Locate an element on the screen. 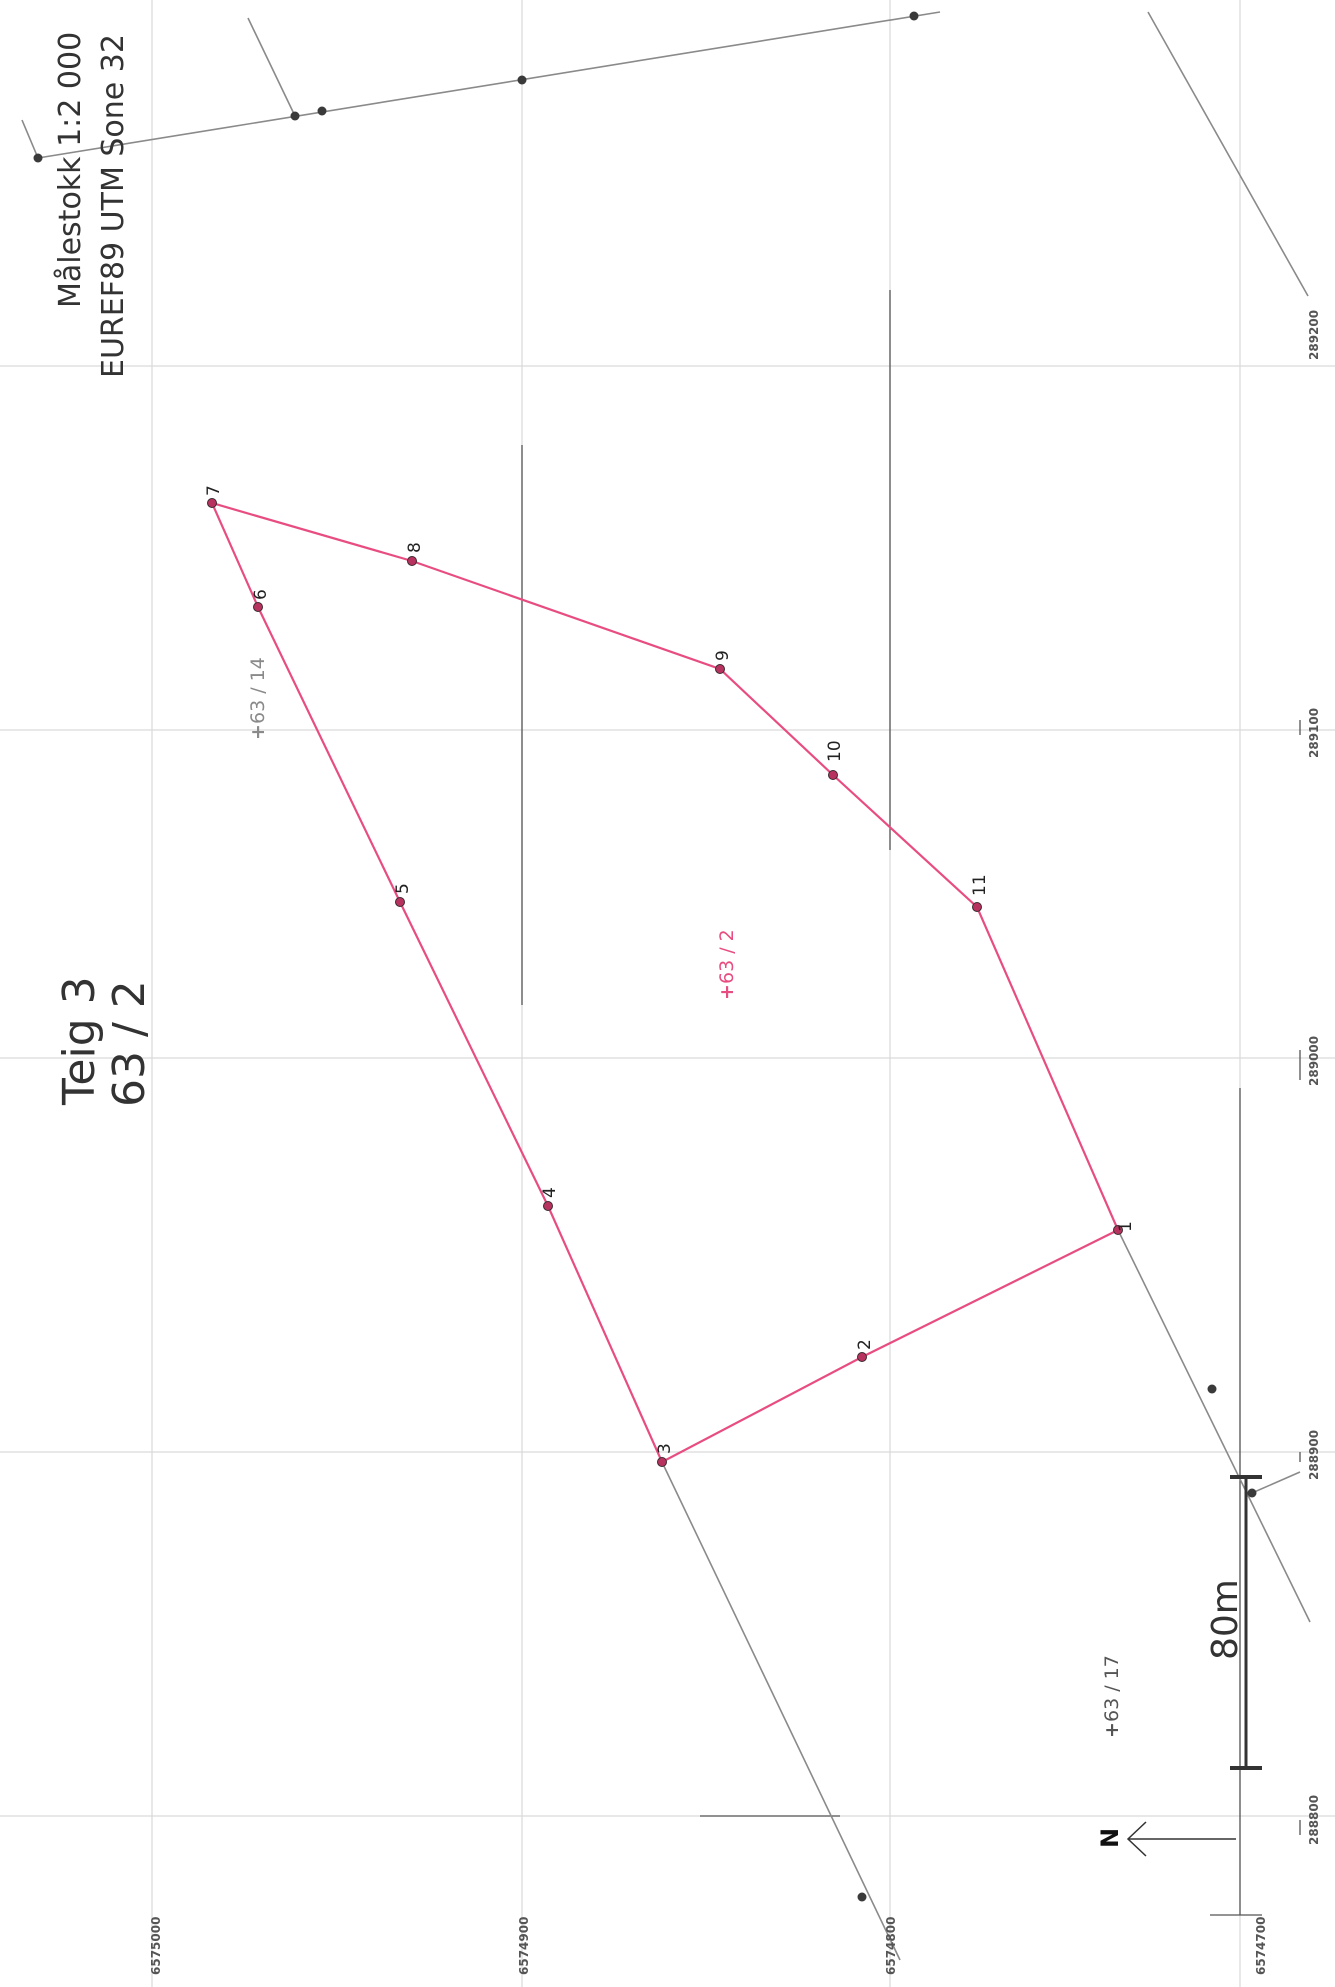 The height and width of the screenshot is (1987, 1335). parcel-label-south: + 63 / 17 is located at coordinates (1112, 1696).